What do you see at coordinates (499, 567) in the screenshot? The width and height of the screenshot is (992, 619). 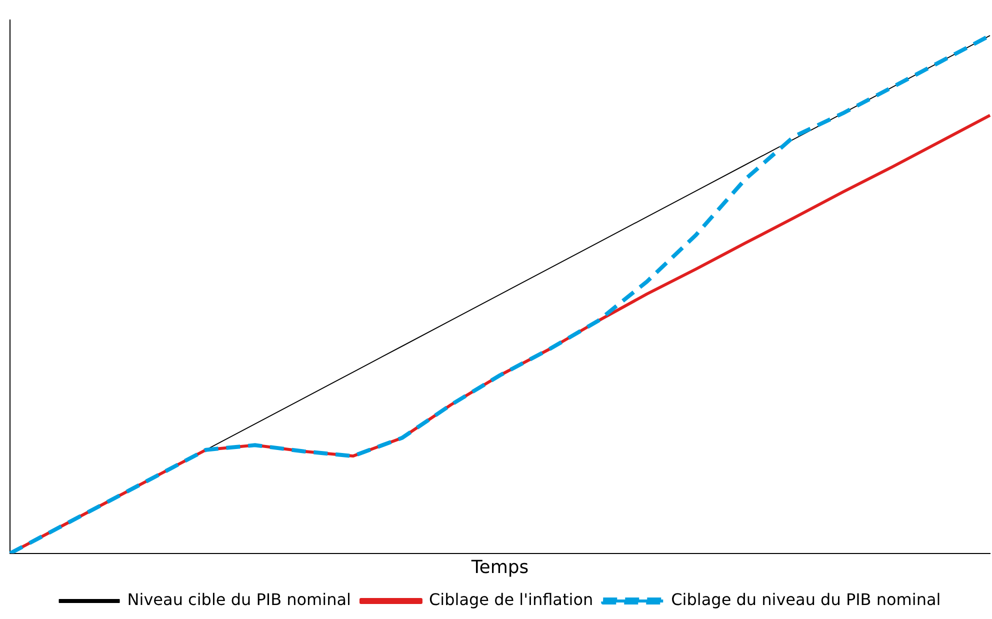 I see `x-axis-title: Temps` at bounding box center [499, 567].